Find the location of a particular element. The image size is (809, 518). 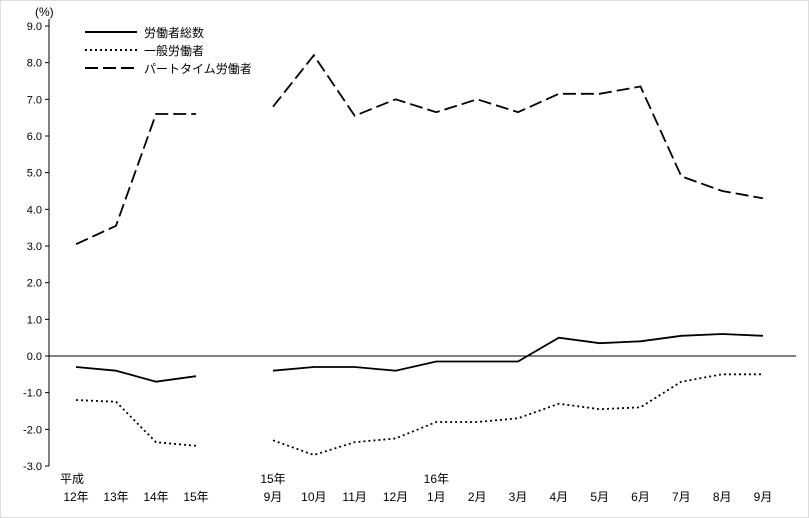

chart-legend: 労働者総数 一般労働者 パートタイム労働者 is located at coordinates (168, 50).